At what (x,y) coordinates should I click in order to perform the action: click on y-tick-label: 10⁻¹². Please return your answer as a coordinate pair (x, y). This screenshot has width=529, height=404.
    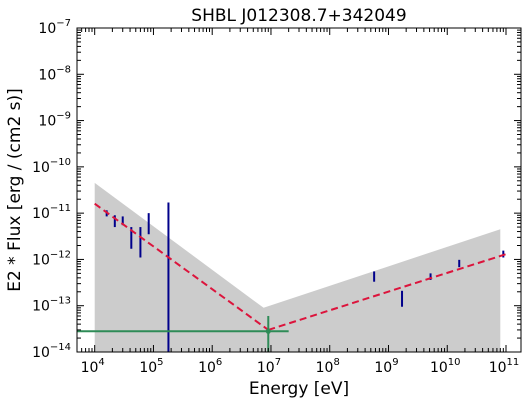
    Looking at the image, I should click on (51, 258).